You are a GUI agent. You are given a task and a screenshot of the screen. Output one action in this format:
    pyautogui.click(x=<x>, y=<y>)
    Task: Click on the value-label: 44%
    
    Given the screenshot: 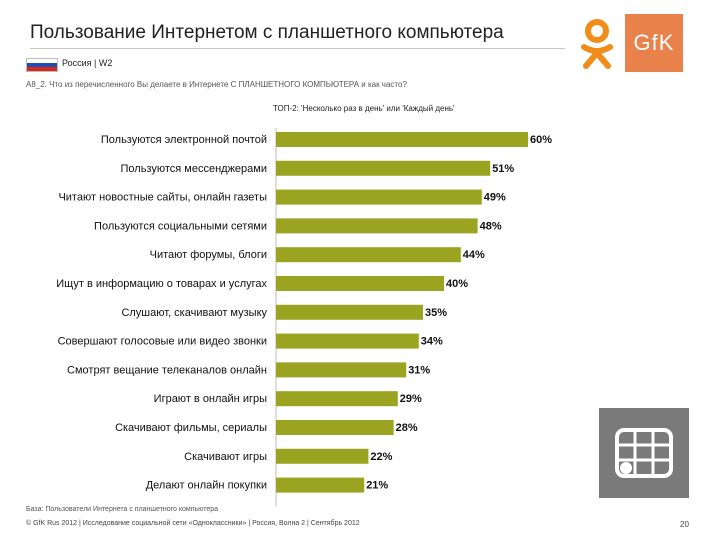 What is the action you would take?
    pyautogui.click(x=474, y=255)
    